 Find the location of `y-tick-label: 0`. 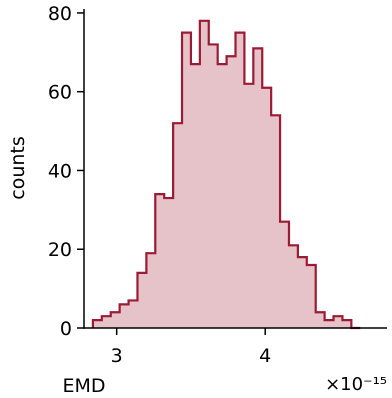

y-tick-label: 0 is located at coordinates (66, 329).